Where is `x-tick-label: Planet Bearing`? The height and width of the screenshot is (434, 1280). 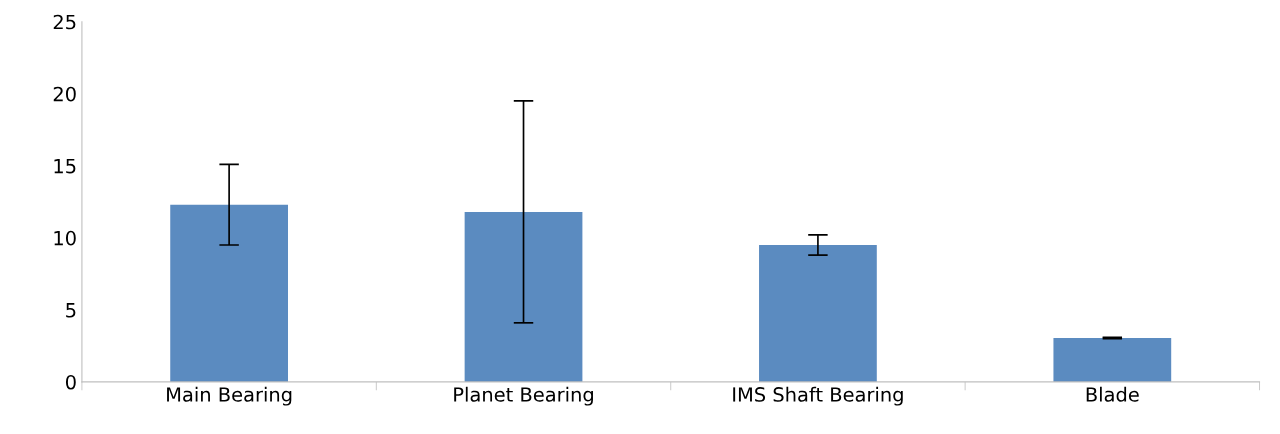 x-tick-label: Planet Bearing is located at coordinates (523, 396).